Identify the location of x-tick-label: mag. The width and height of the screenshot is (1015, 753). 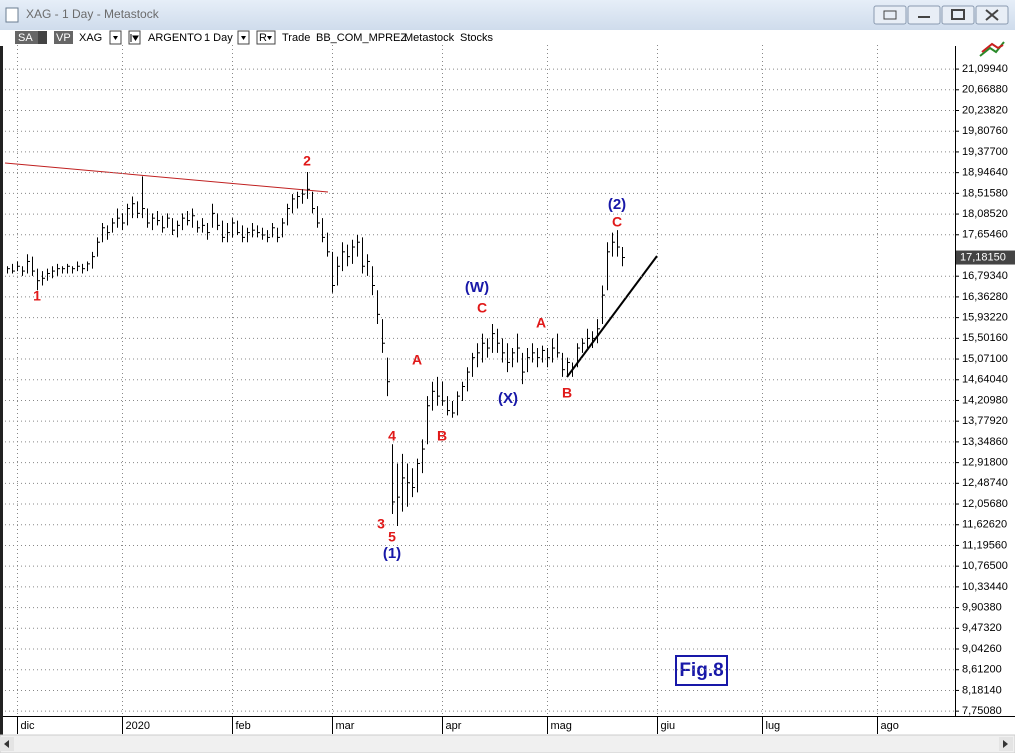
(561, 726).